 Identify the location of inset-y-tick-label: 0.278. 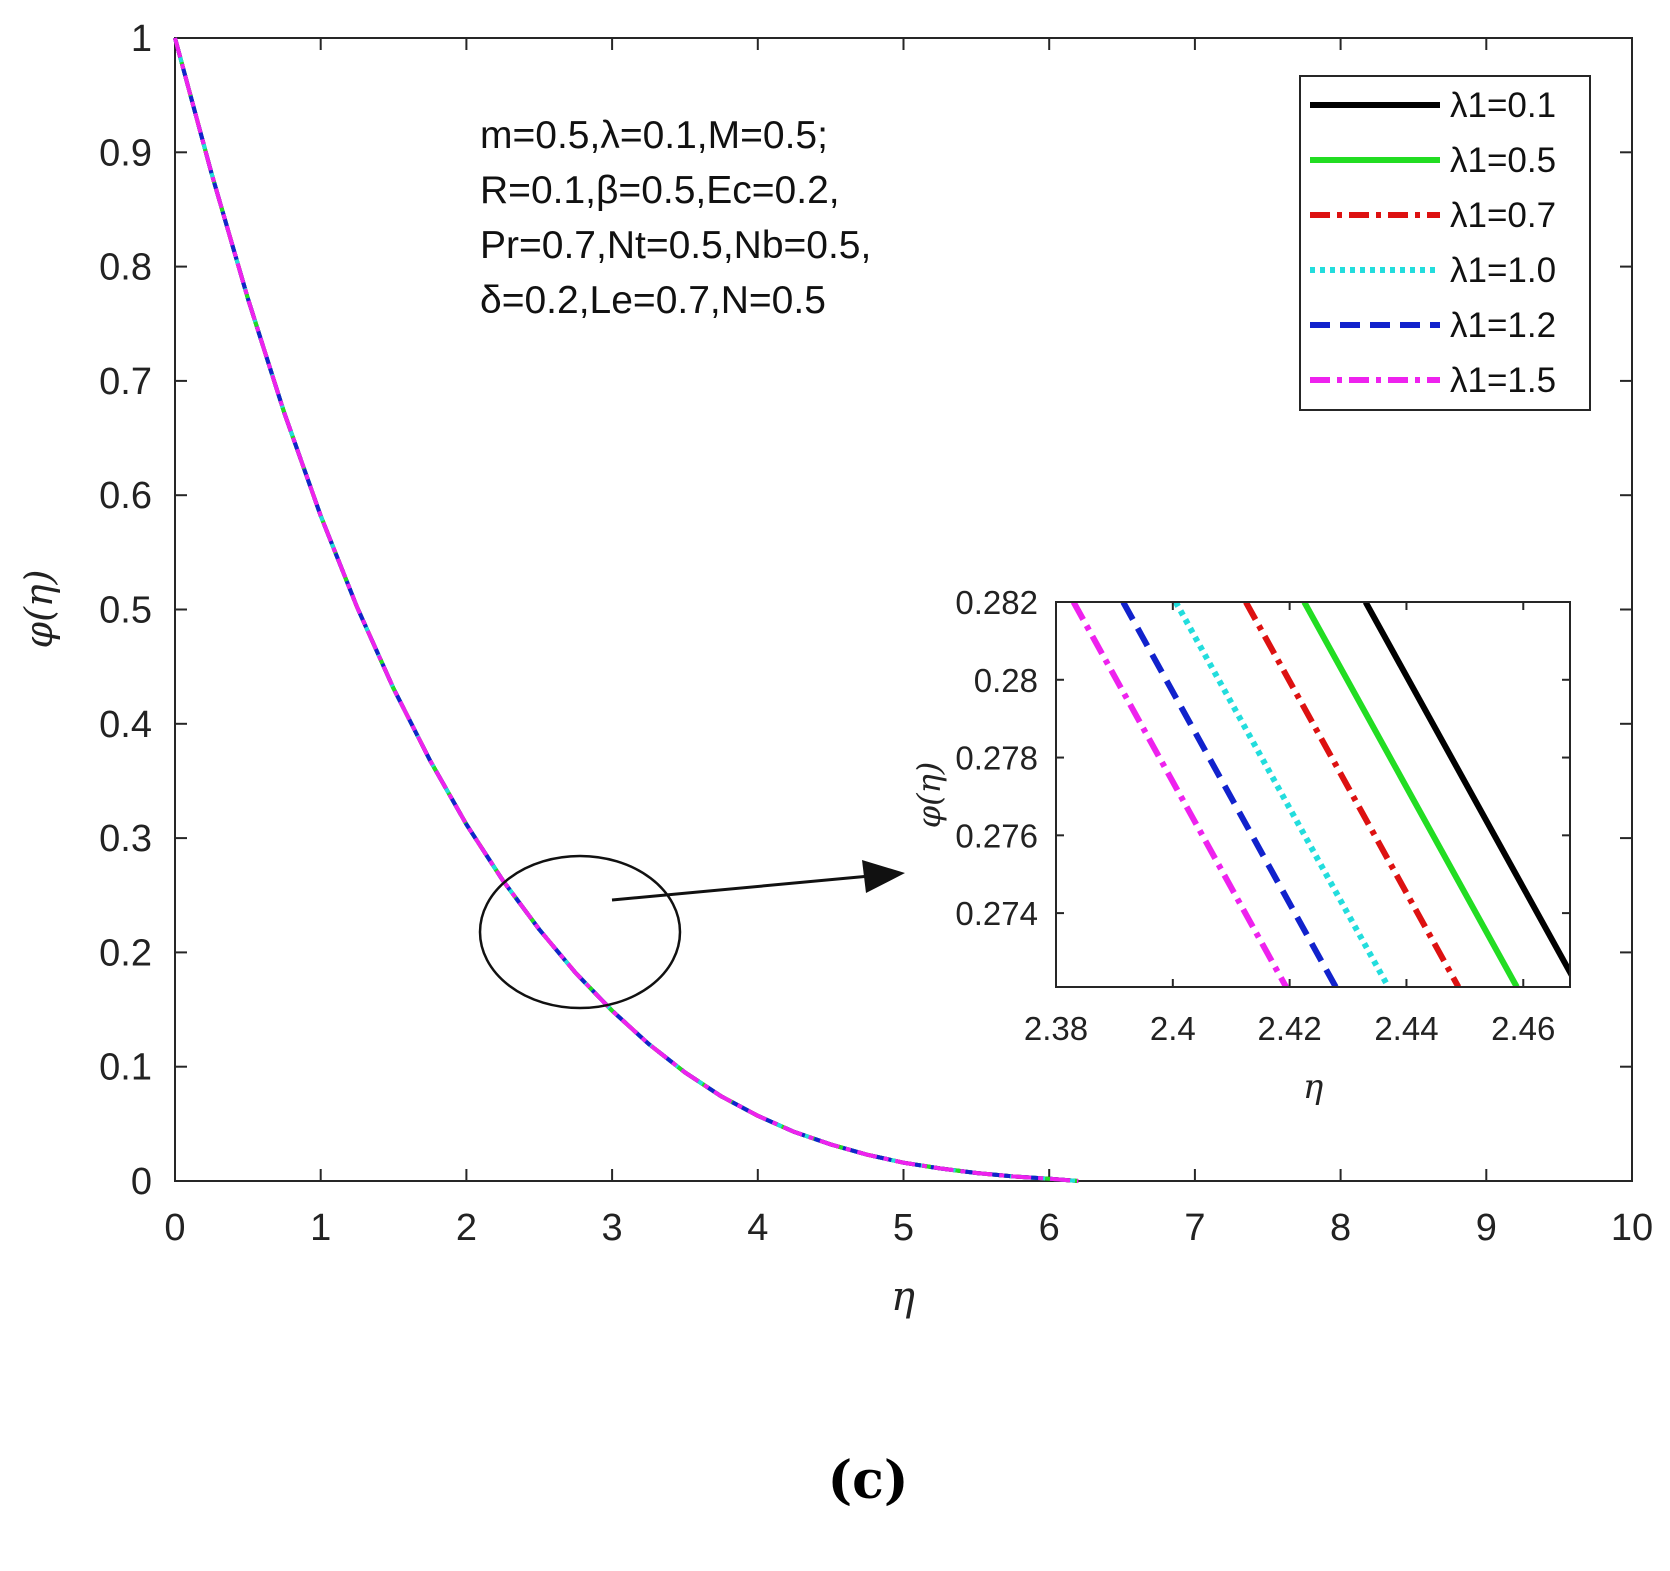
(996, 758).